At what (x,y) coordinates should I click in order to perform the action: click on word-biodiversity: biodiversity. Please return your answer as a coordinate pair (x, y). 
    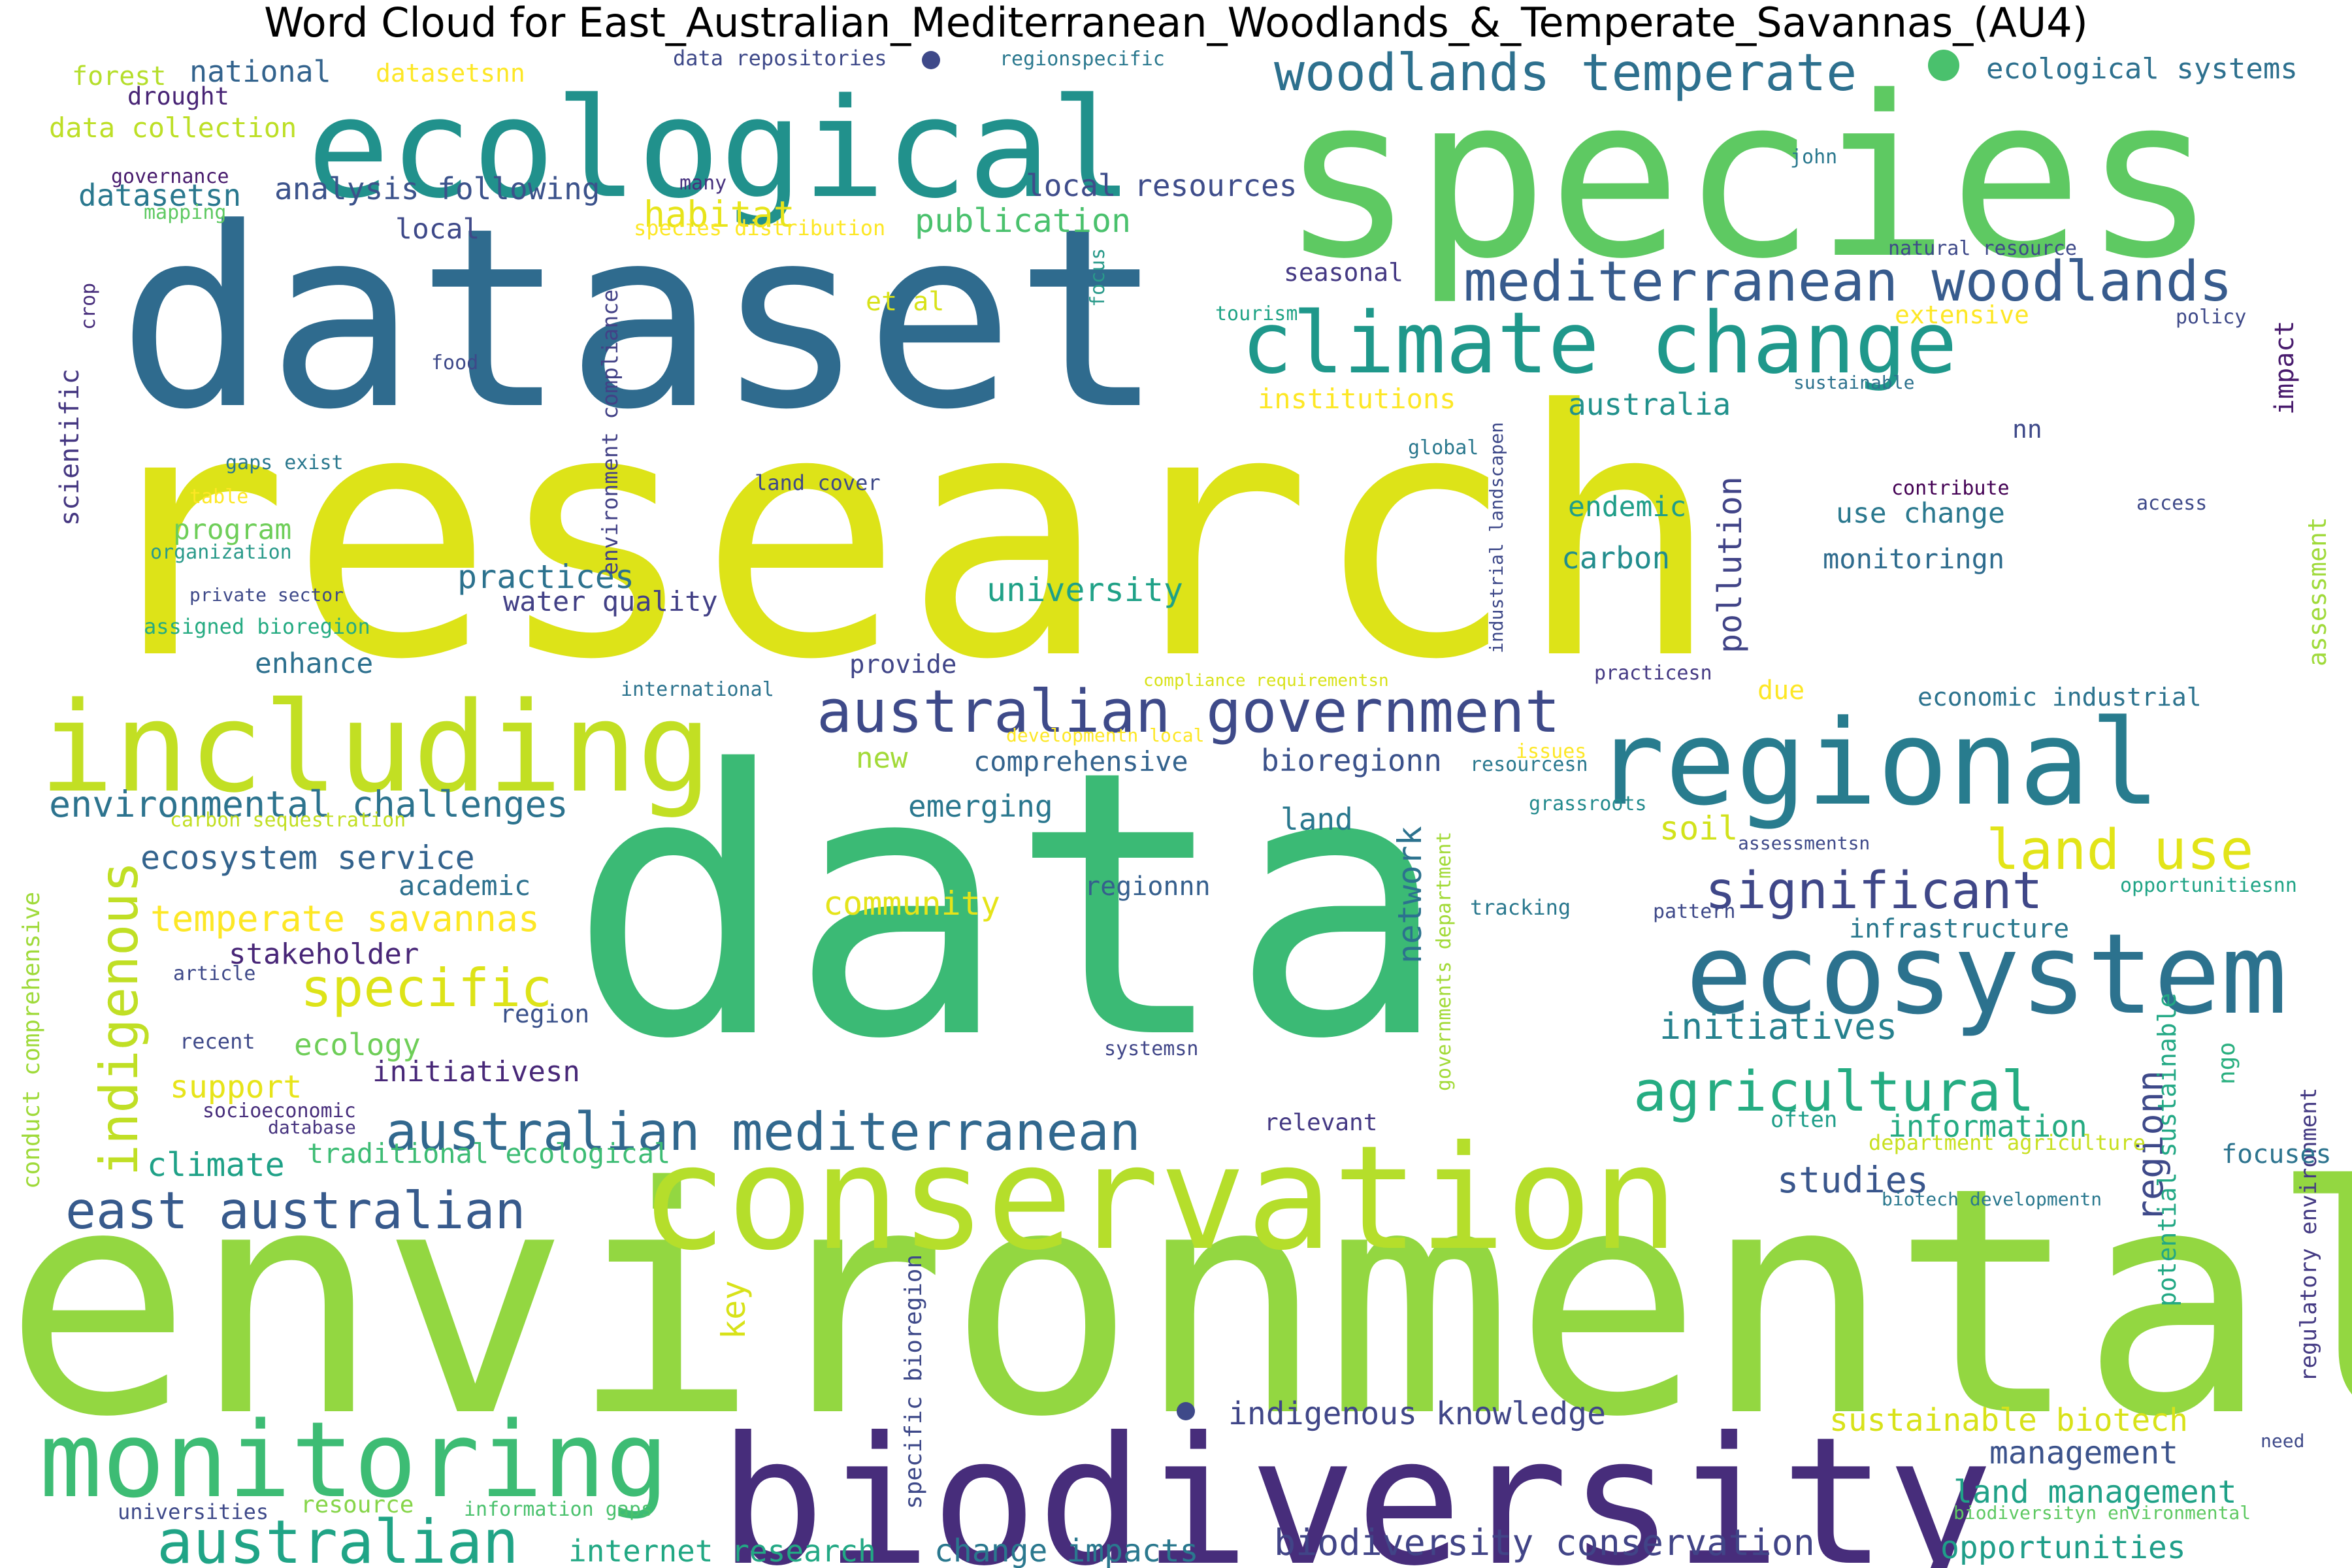
    Looking at the image, I should click on (1356, 1483).